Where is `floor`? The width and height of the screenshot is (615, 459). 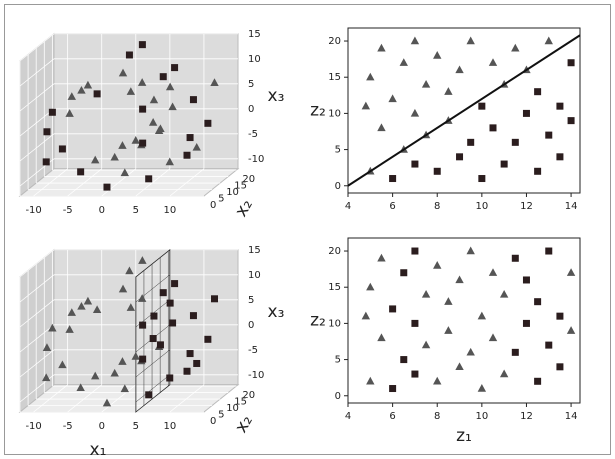
floor is located at coordinates (129, 182).